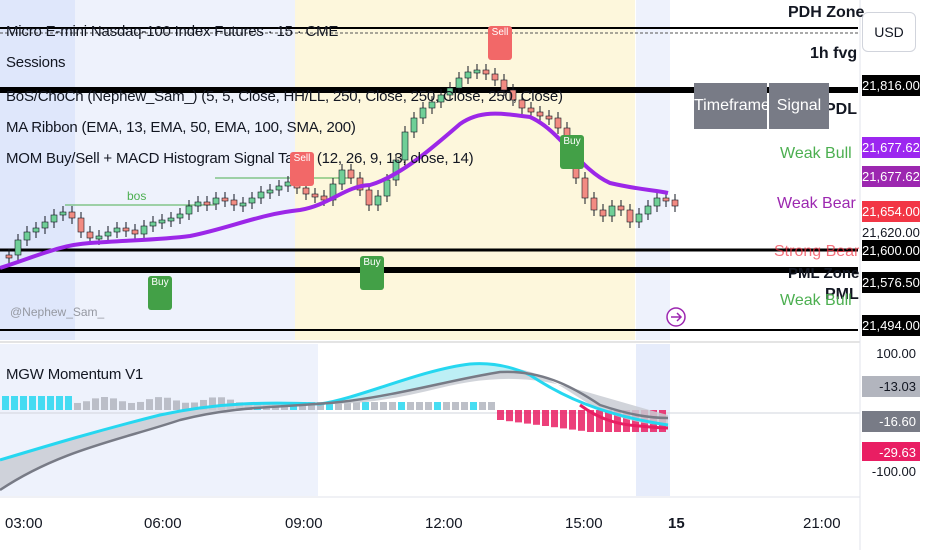 This screenshot has height=550, width=932. Describe the element at coordinates (891, 282) in the screenshot. I see `price-tag: 21,576.50` at that location.